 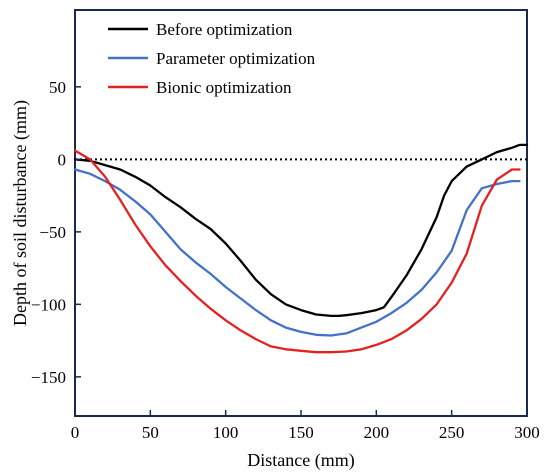 I want to click on y-tick-label: −50, so click(x=52, y=232).